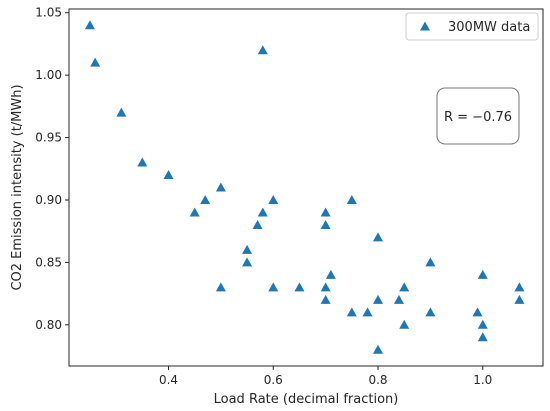 This screenshot has height=411, width=550. I want to click on legend-label: 300MW data, so click(489, 27).